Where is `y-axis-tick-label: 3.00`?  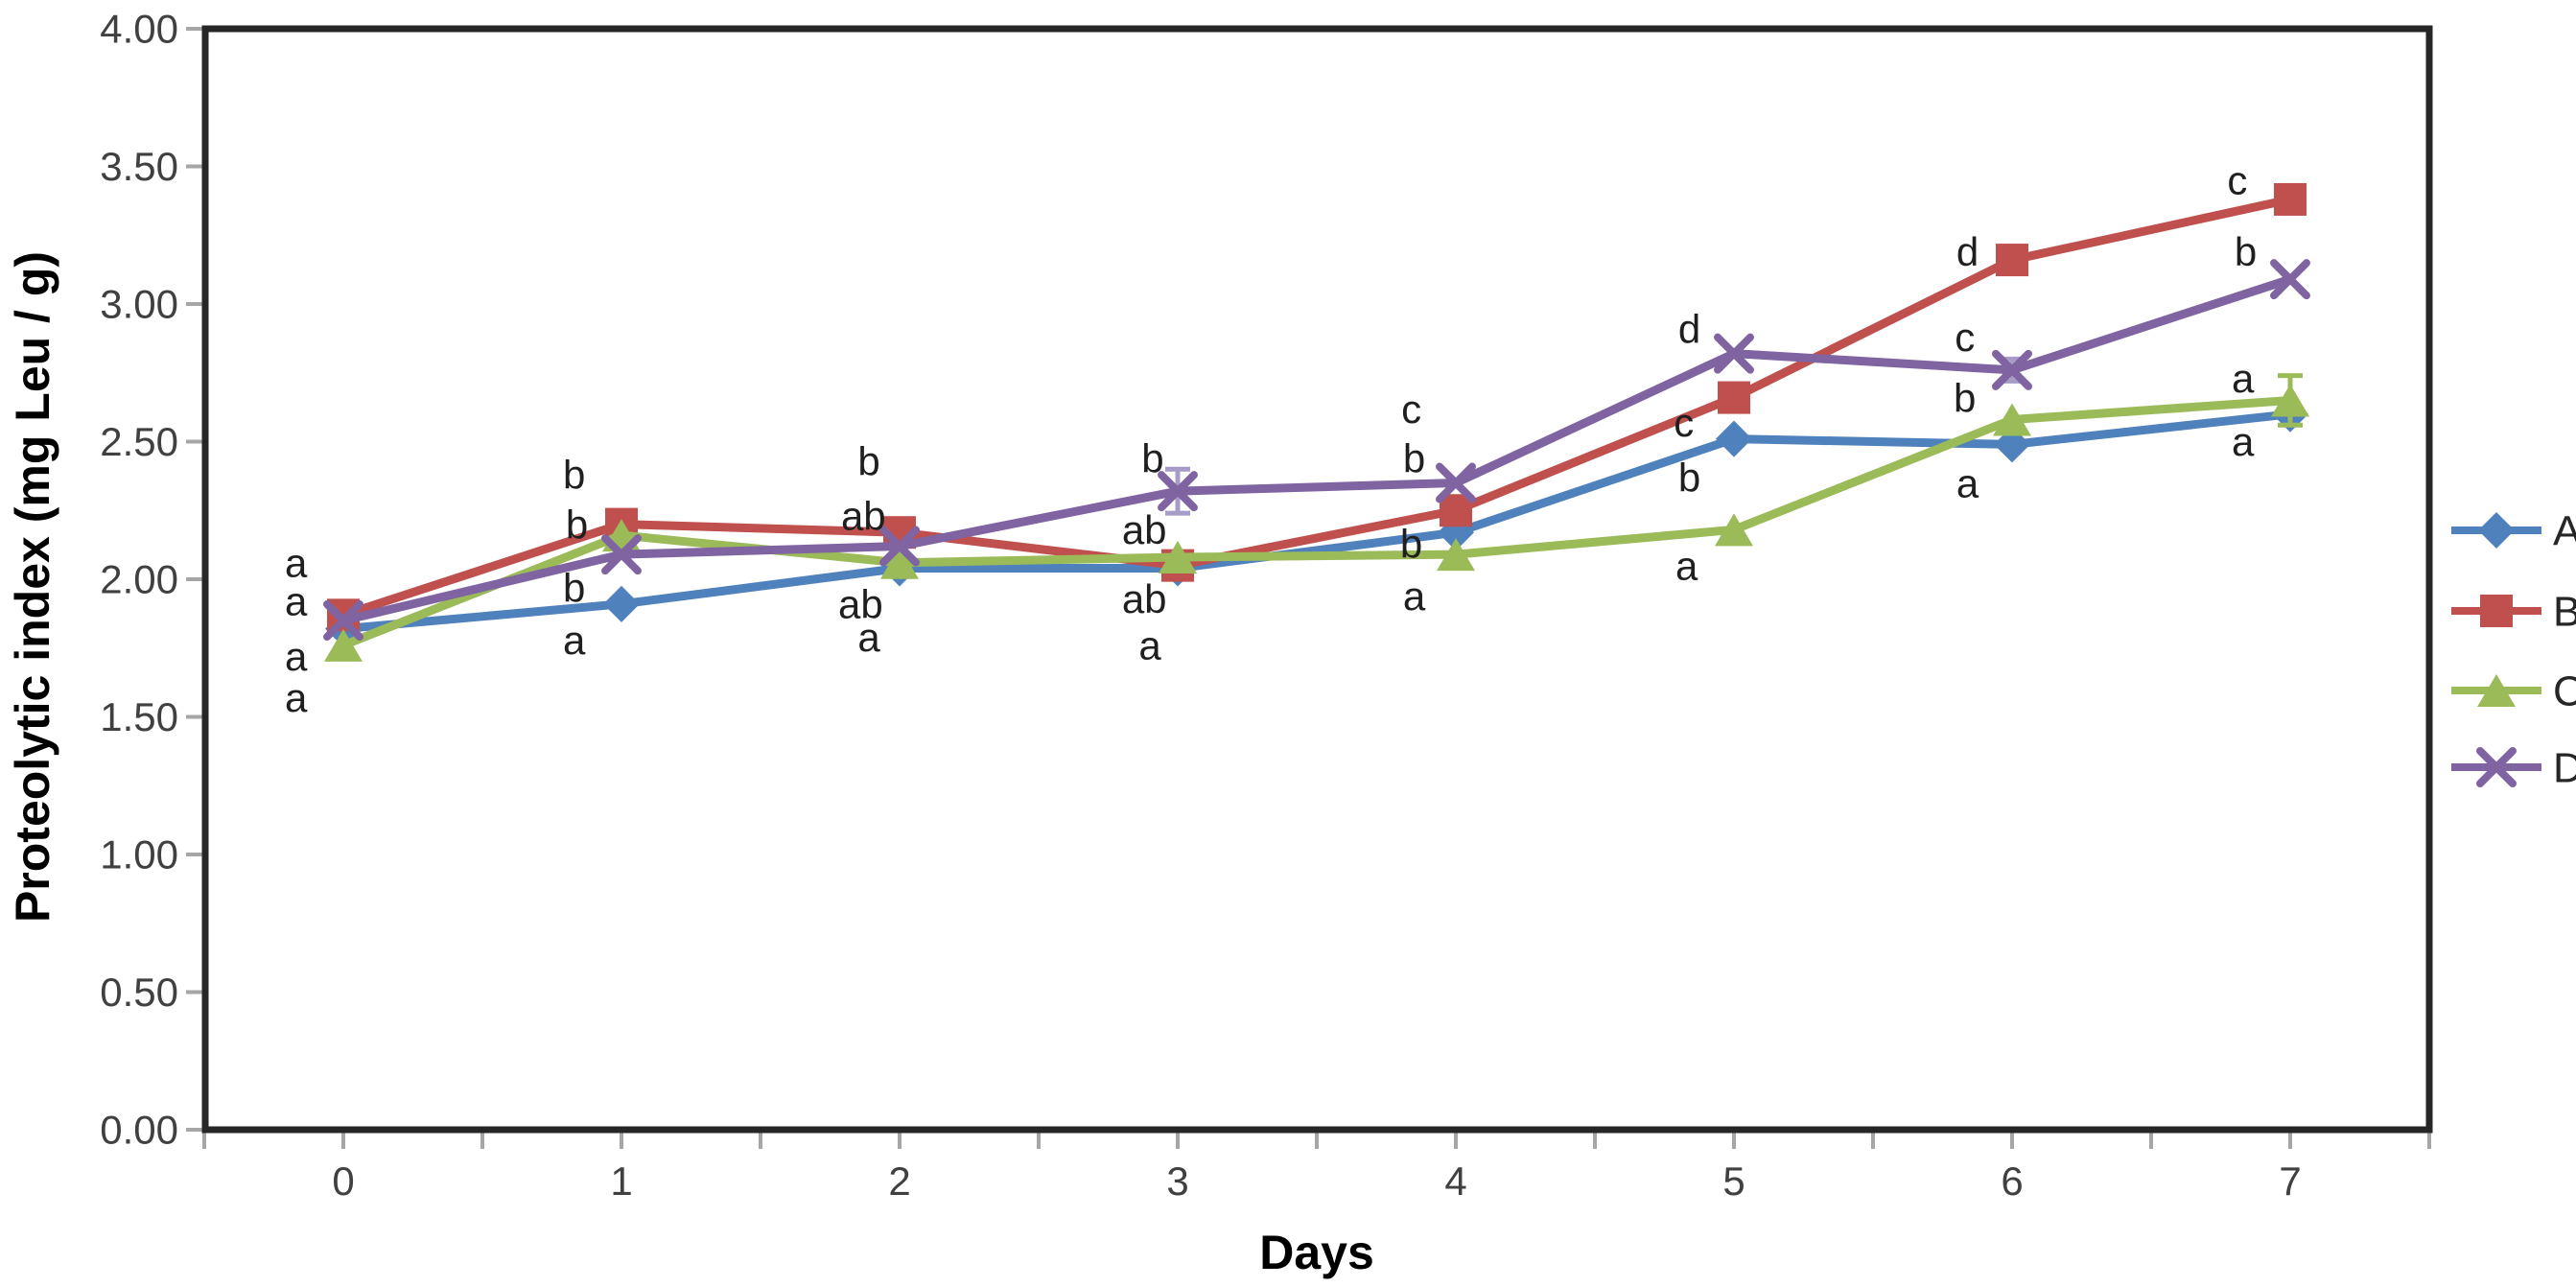 y-axis-tick-label: 3.00 is located at coordinates (139, 304).